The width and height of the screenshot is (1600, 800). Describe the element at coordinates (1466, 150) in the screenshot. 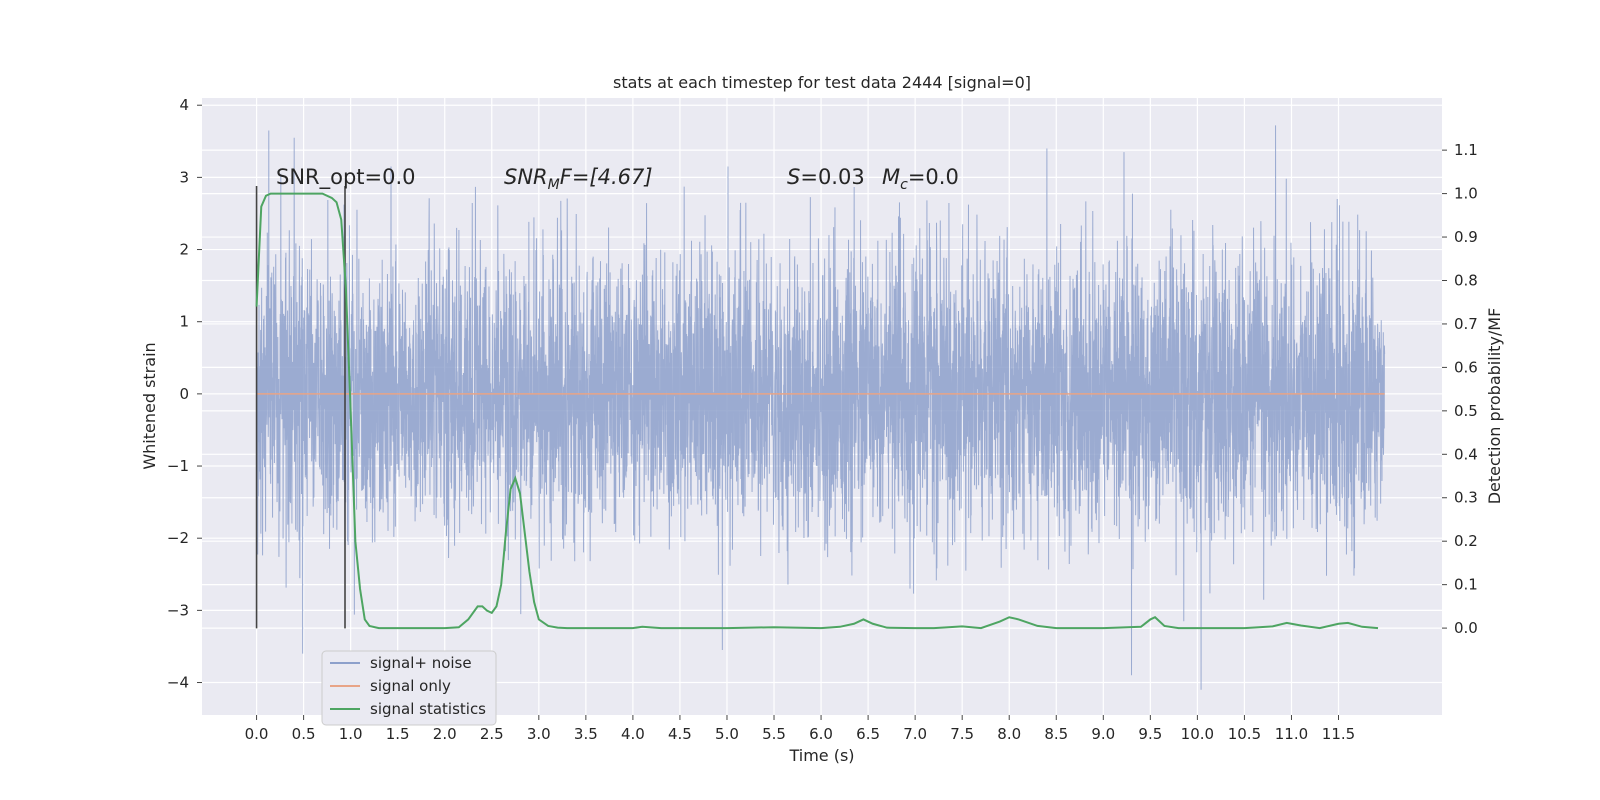

I see `y2-tick-label: 1.1` at that location.